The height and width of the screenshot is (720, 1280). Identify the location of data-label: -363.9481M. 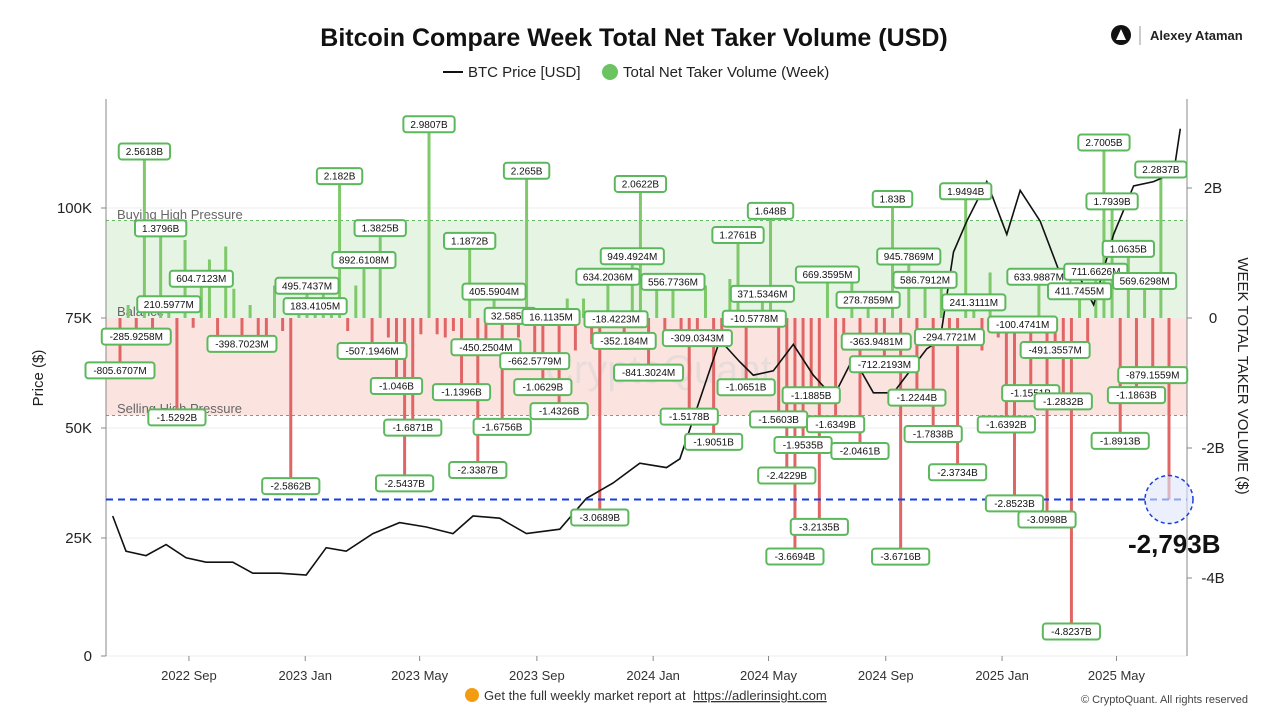
(876, 341).